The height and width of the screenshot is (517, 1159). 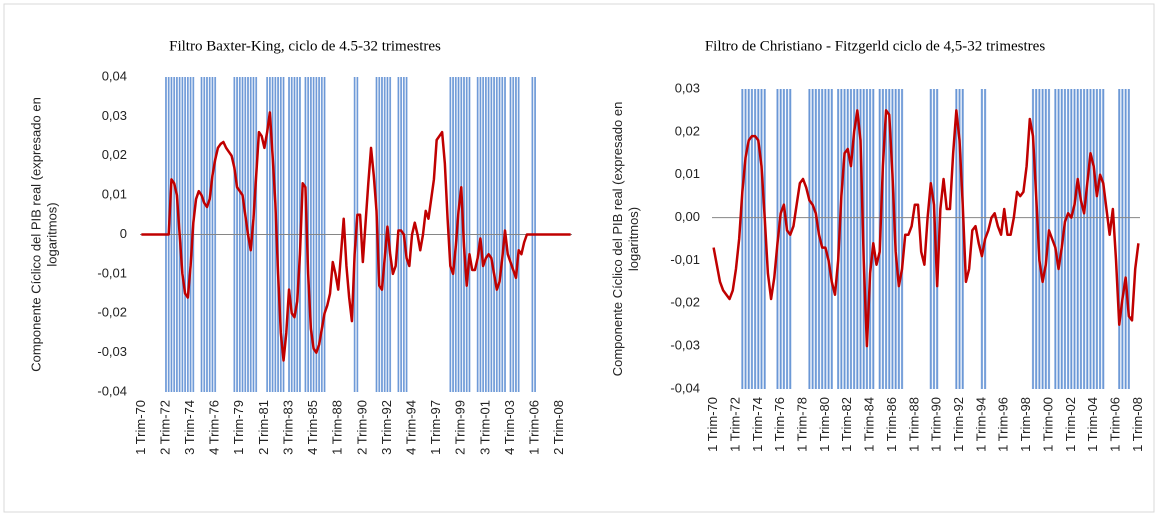 What do you see at coordinates (846, 424) in the screenshot?
I see `x-tick-label: 1 Trim-82` at bounding box center [846, 424].